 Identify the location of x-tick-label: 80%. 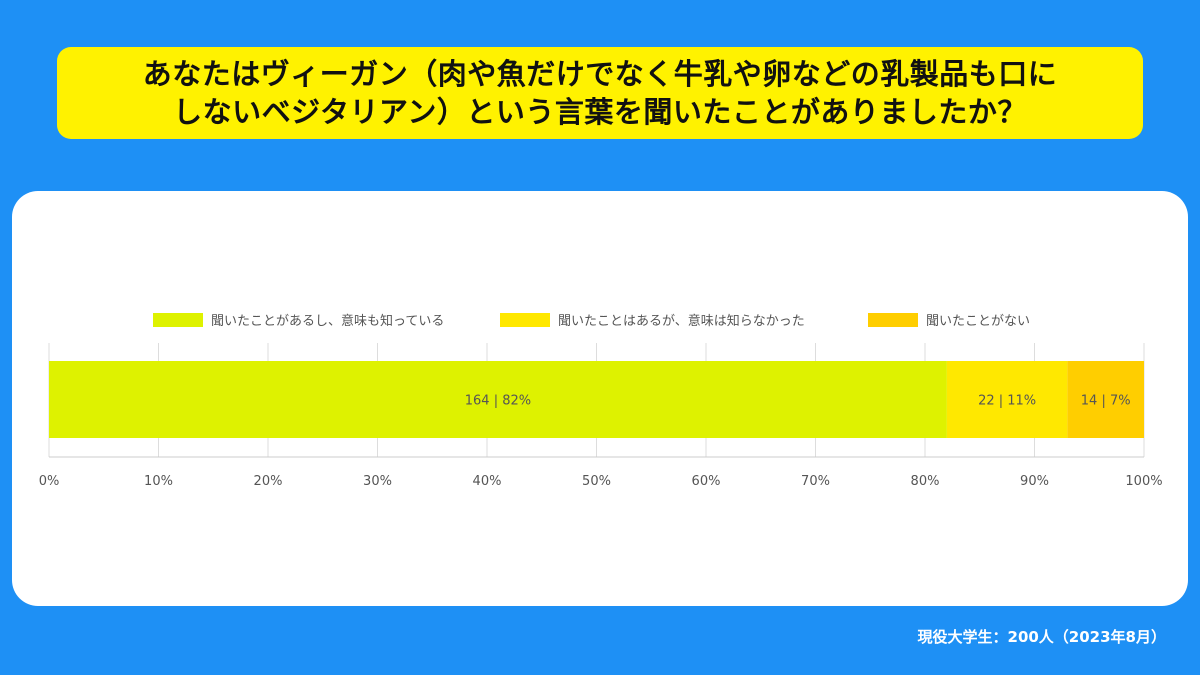
(925, 481).